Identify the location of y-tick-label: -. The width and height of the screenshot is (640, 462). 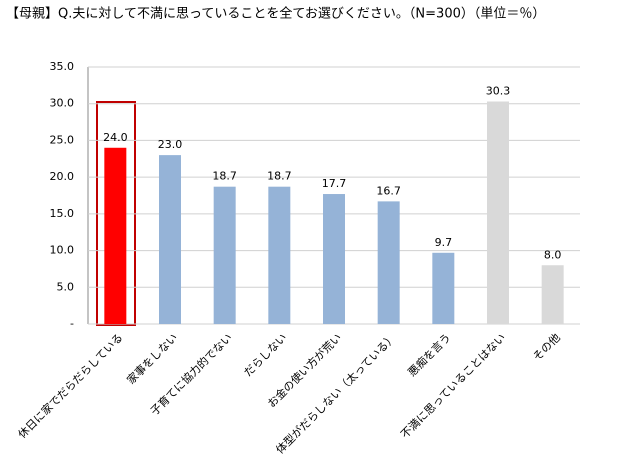
(72, 323).